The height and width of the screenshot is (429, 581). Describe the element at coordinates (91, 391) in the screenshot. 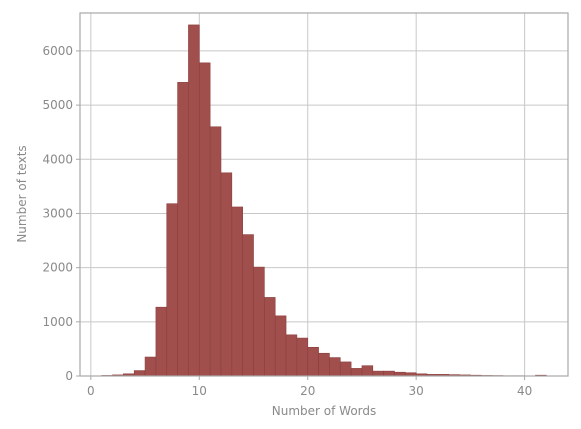

I see `x-tick-label-0: 0` at that location.